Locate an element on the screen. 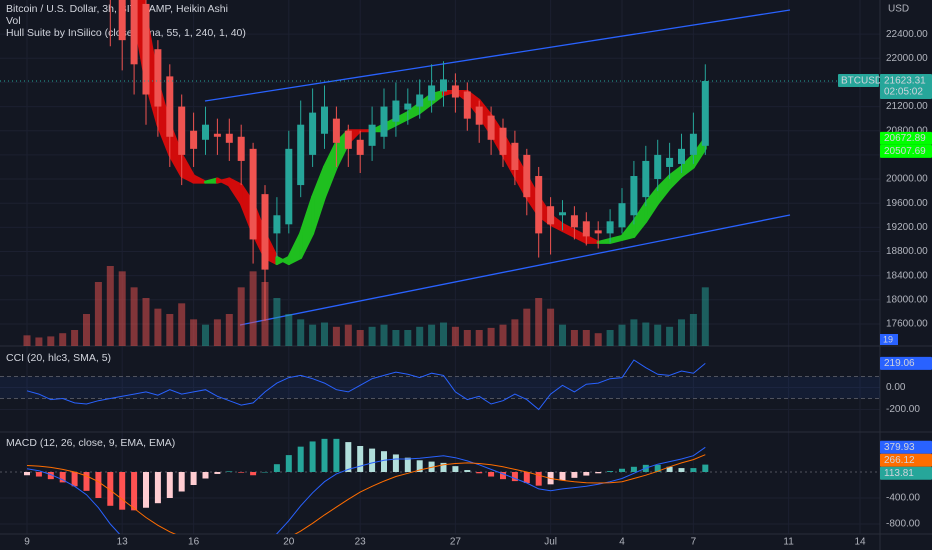 The height and width of the screenshot is (550, 932). symbol-tag-box is located at coordinates (858, 81).